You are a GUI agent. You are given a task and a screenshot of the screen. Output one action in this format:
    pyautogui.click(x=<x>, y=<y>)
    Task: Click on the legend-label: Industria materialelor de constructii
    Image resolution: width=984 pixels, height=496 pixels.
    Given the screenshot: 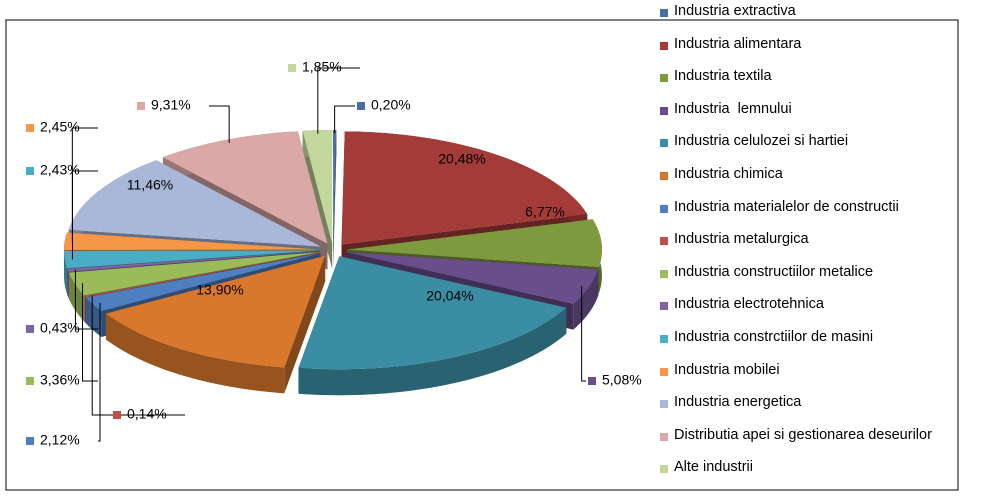 What is the action you would take?
    pyautogui.click(x=786, y=206)
    